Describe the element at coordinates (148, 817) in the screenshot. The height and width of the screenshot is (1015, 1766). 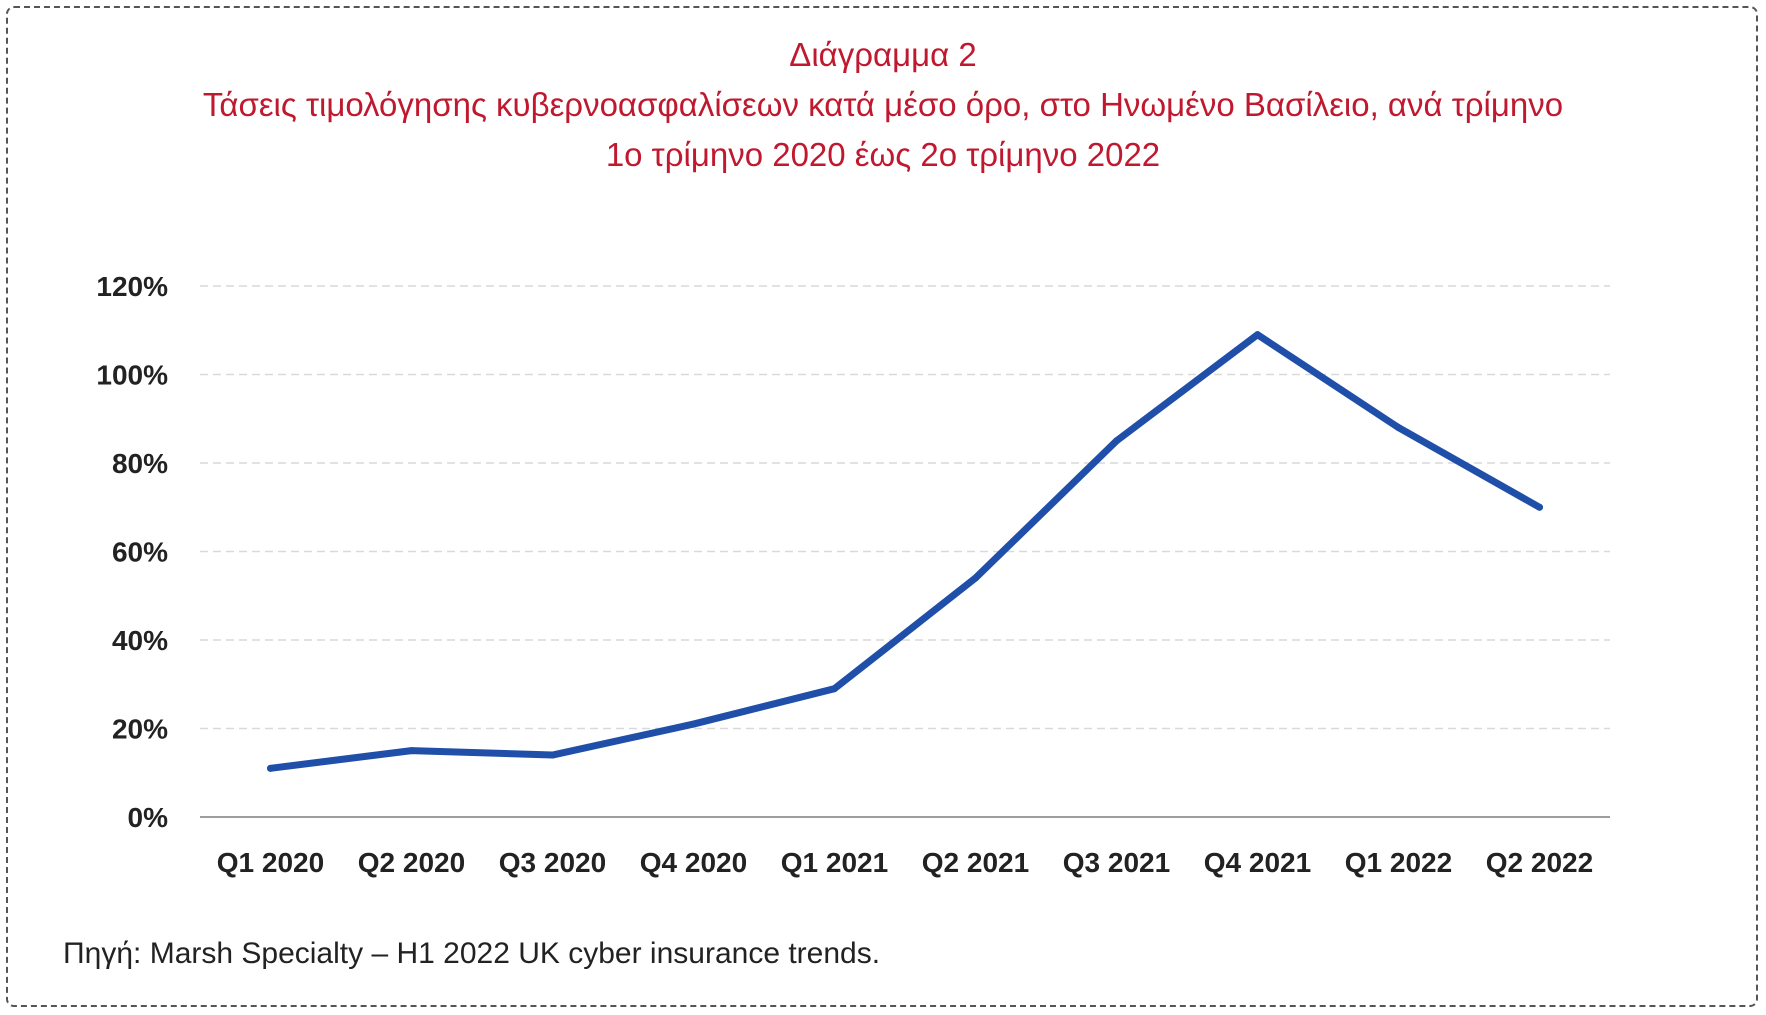
I see `y-tick-label: 0%` at that location.